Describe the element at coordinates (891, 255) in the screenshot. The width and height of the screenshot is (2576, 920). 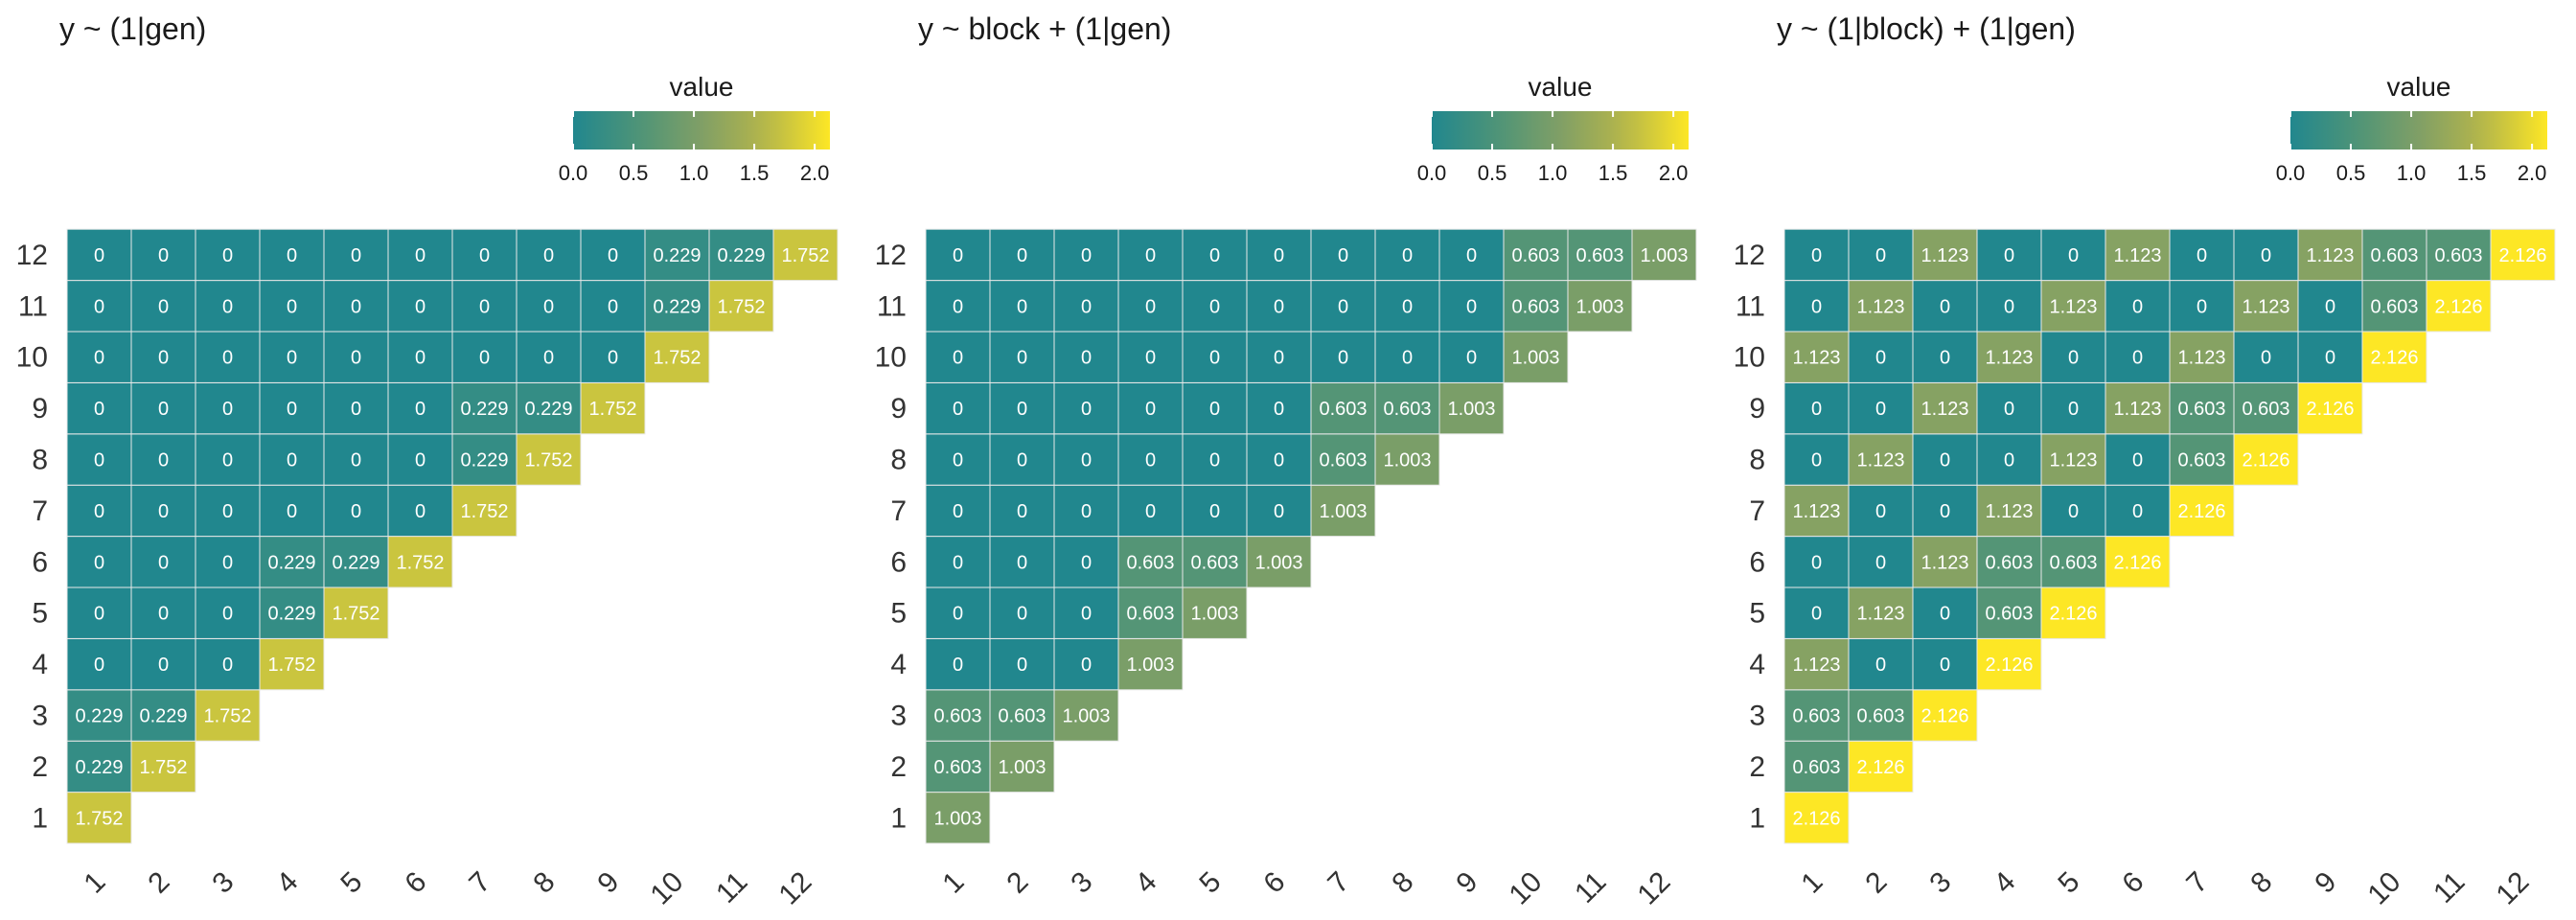
I see `y-tick-label: 12` at that location.